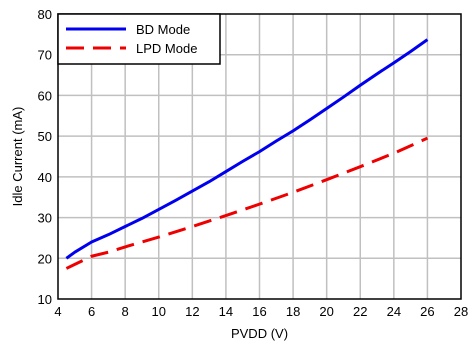 This screenshot has width=473, height=345. Describe the element at coordinates (17, 157) in the screenshot. I see `y-axis-title: Idle Current (mA)` at that location.